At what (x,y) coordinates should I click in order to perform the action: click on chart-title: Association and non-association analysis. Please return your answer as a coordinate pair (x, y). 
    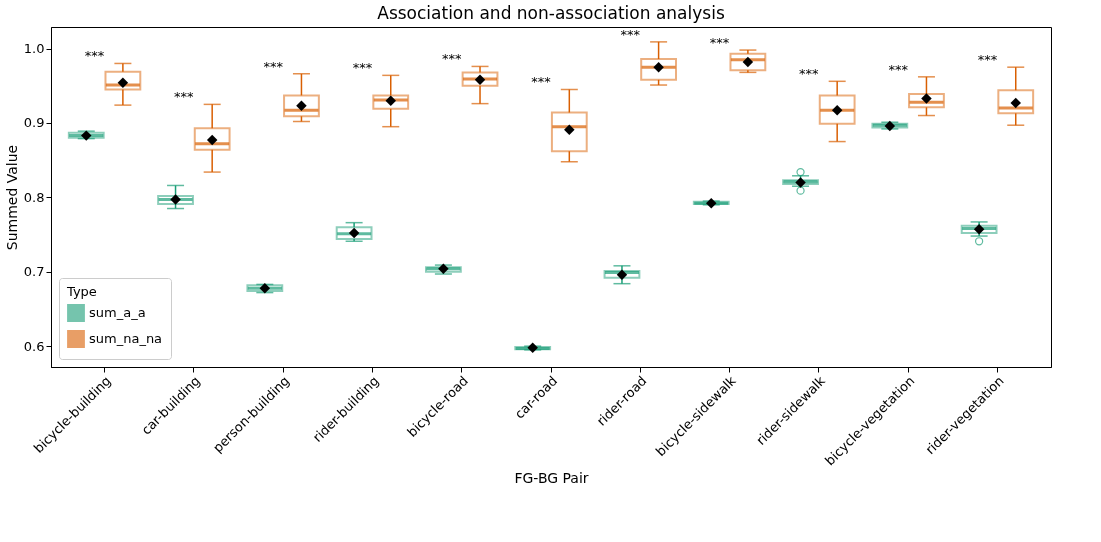
    Looking at the image, I should click on (551, 13).